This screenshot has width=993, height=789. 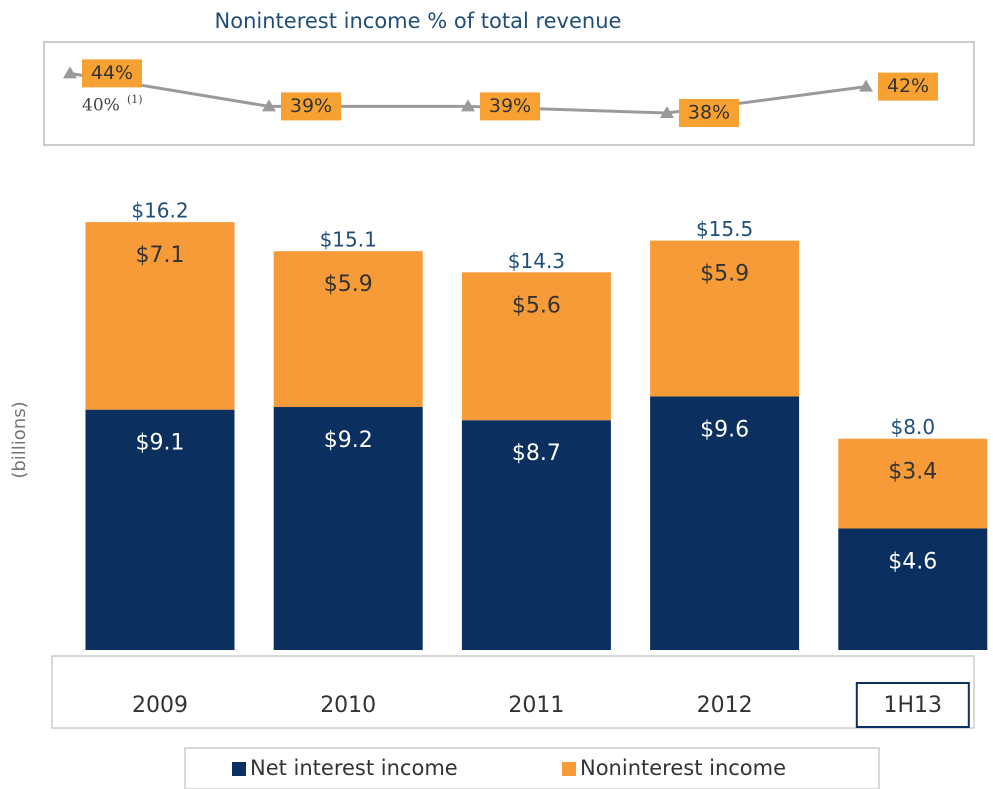 What do you see at coordinates (160, 705) in the screenshot?
I see `x-tick-label: 2009` at bounding box center [160, 705].